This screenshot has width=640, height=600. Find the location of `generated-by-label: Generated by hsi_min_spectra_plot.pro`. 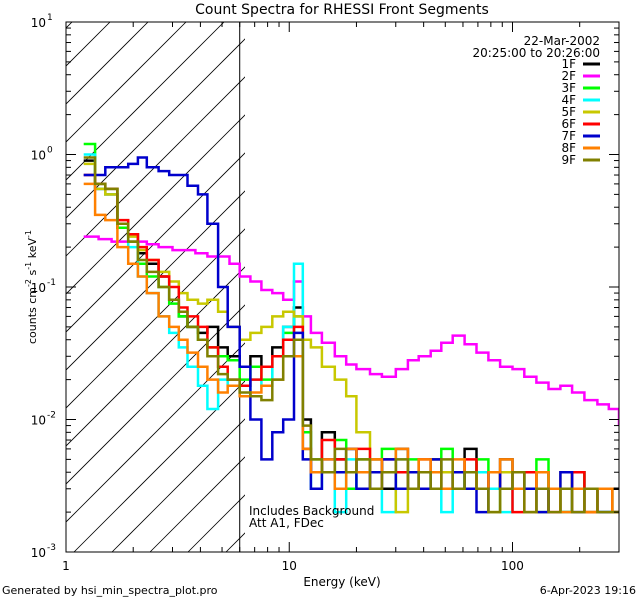

generated-by-label: Generated by hsi_min_spectra_plot.pro is located at coordinates (110, 590).